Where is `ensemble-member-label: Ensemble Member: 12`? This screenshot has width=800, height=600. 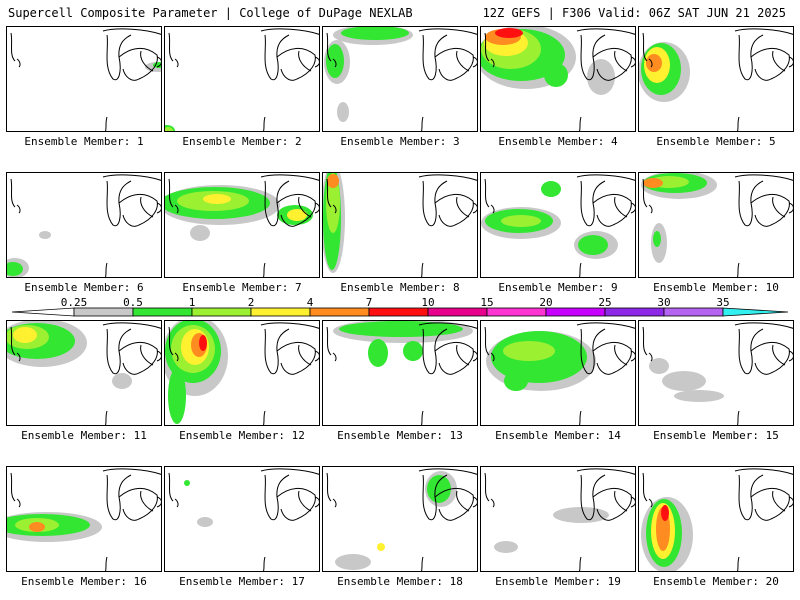
ensemble-member-label: Ensemble Member: 12 is located at coordinates (242, 435).